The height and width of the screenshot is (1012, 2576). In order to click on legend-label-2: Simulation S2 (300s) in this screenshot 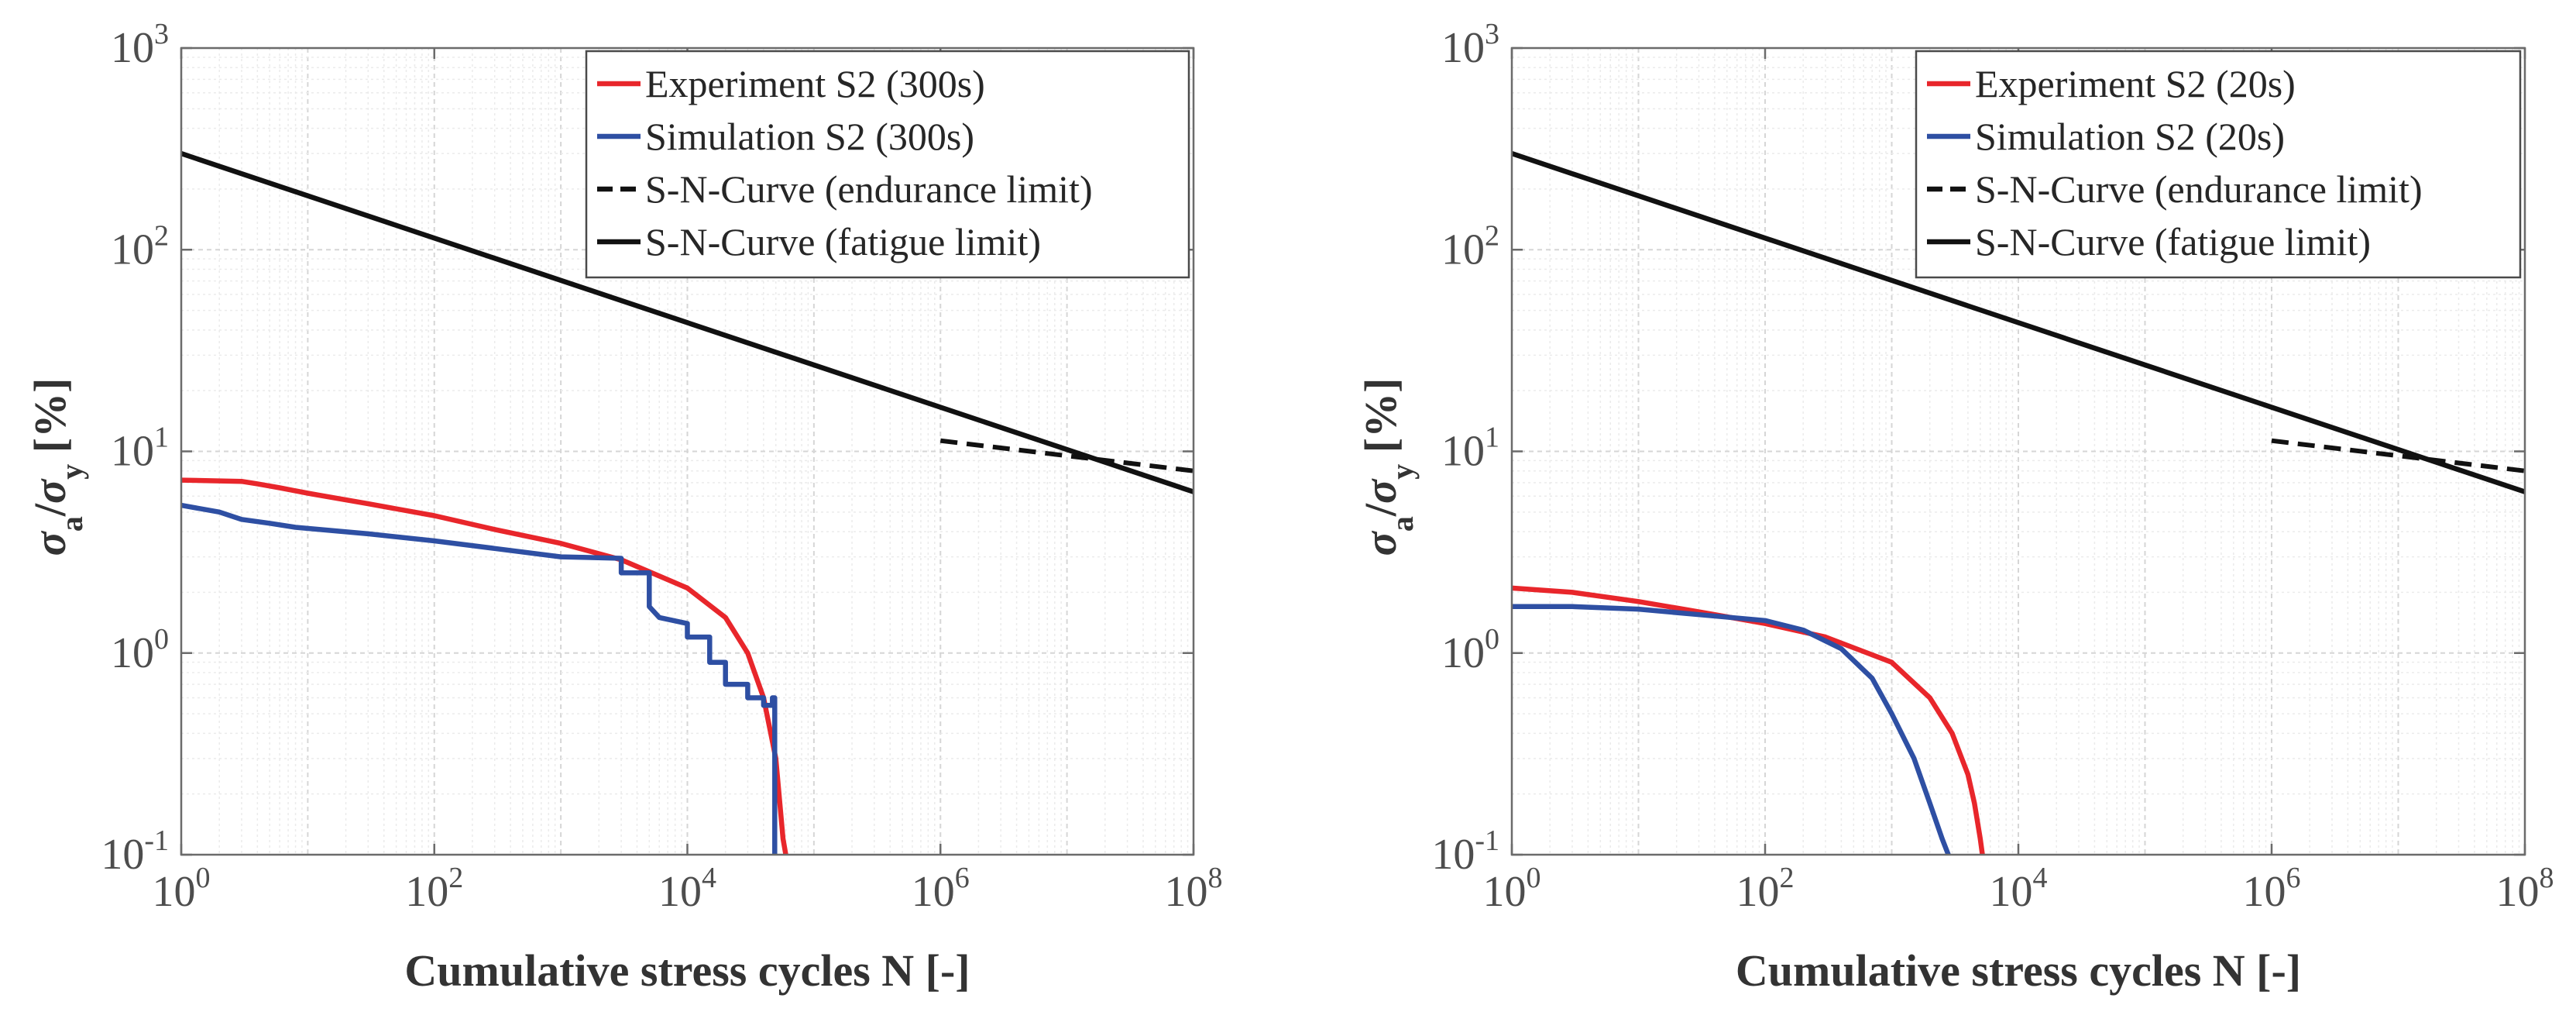, I will do `click(809, 136)`.